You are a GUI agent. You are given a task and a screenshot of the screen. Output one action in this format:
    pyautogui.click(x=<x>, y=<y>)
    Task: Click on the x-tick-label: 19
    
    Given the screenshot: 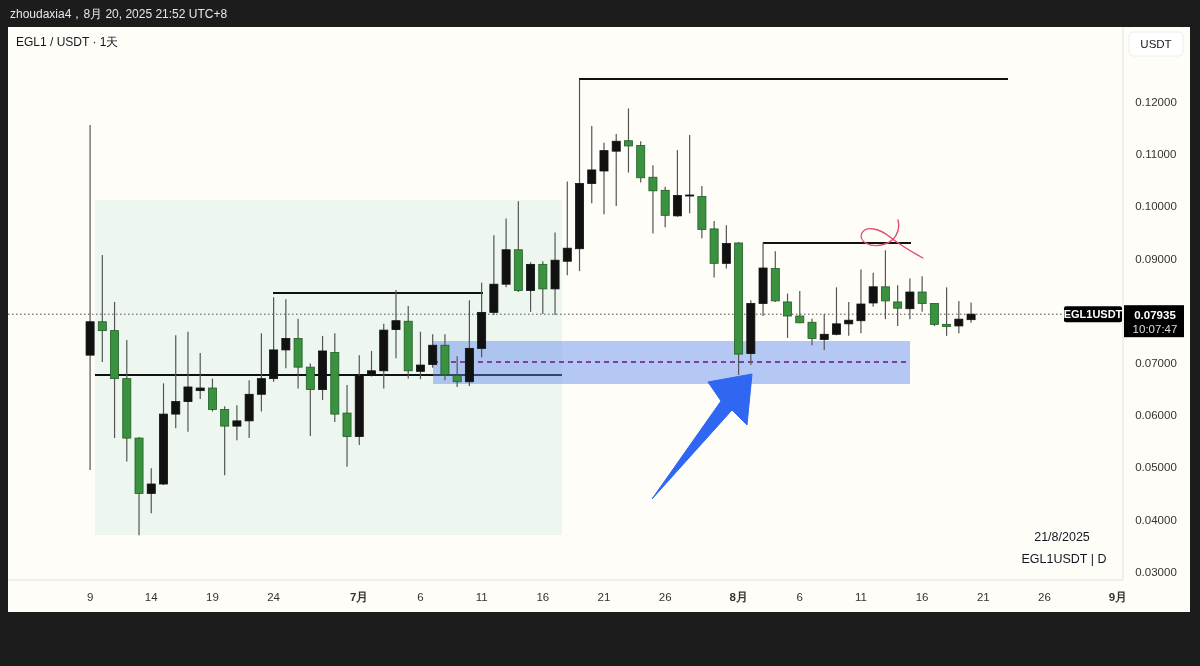 What is the action you would take?
    pyautogui.click(x=212, y=597)
    